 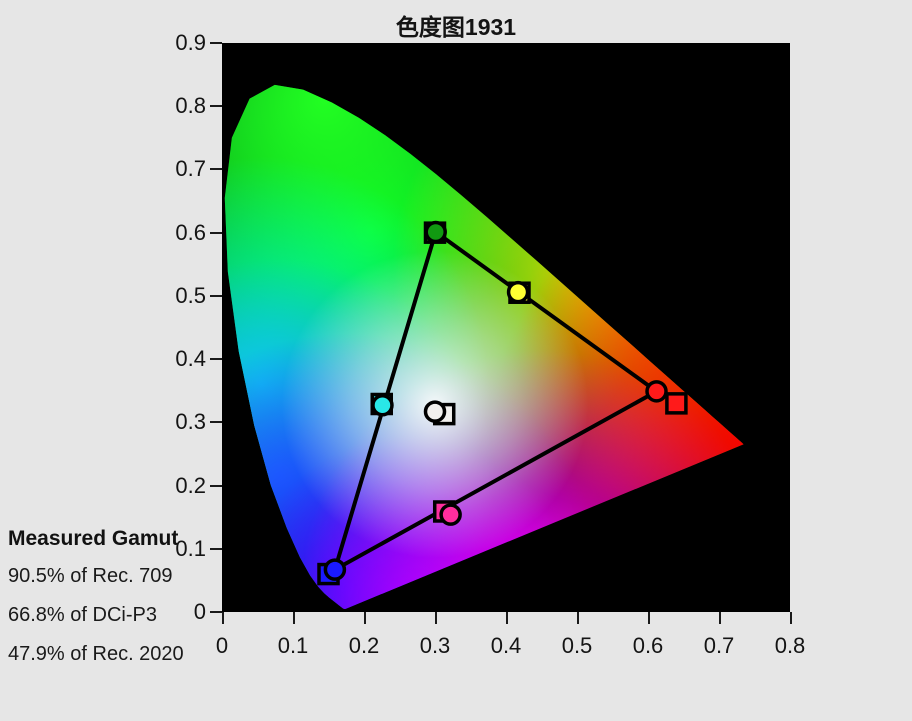 What do you see at coordinates (518, 292) in the screenshot?
I see `measured-marker-yellow` at bounding box center [518, 292].